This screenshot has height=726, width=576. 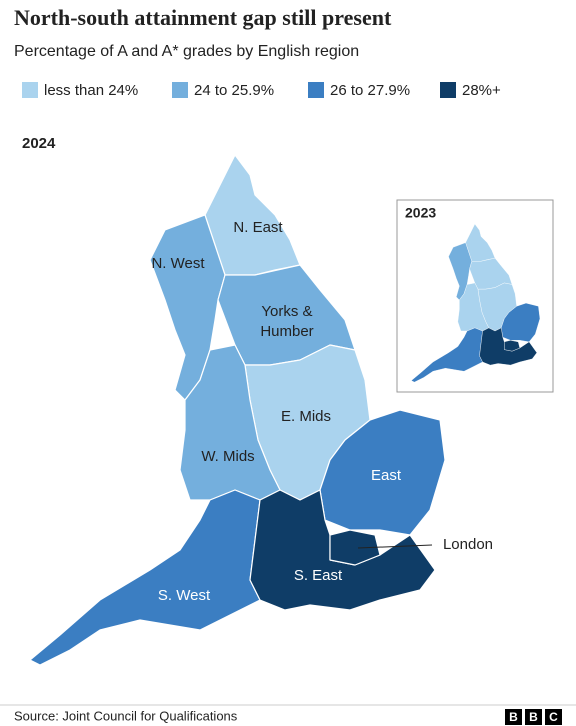 I want to click on region-label: N. East, so click(x=258, y=227).